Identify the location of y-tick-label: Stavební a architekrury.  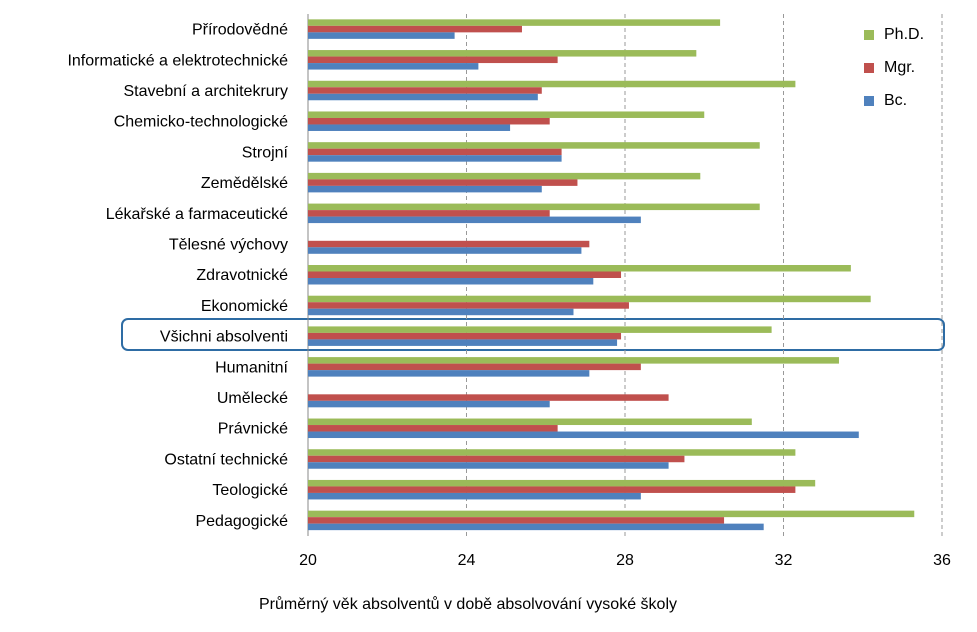
(205, 91).